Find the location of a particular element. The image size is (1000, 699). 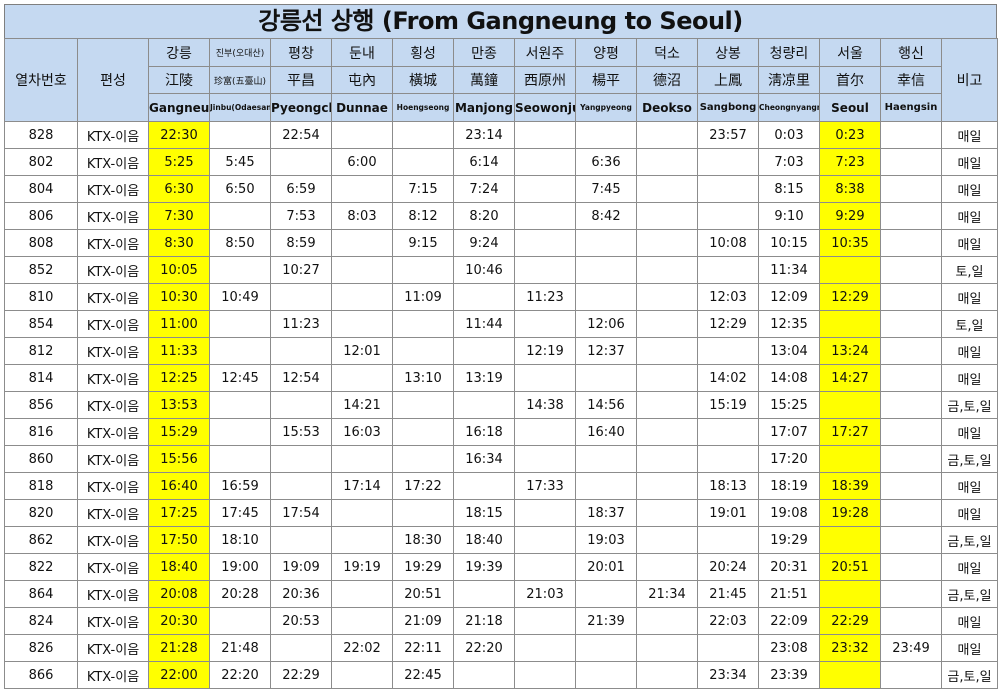

time-cell: 12:45 is located at coordinates (240, 378).